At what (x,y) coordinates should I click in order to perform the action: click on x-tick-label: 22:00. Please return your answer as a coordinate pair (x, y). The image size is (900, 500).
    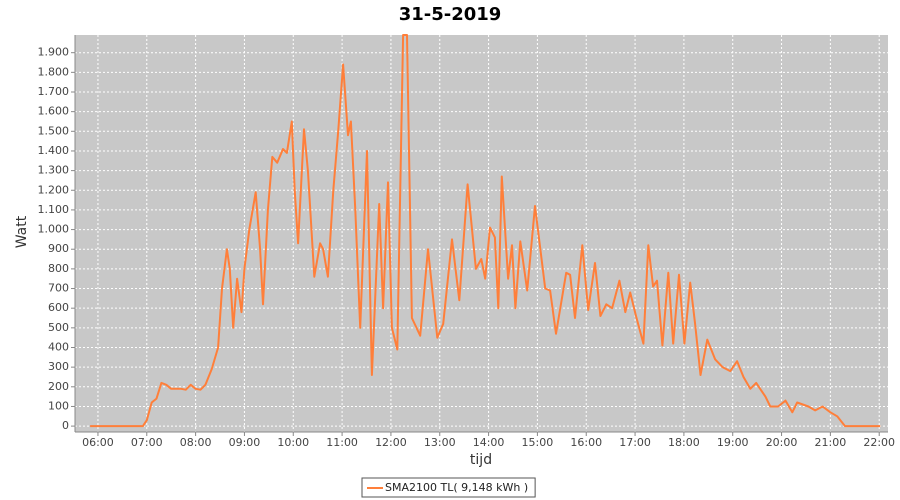
    Looking at the image, I should click on (879, 442).